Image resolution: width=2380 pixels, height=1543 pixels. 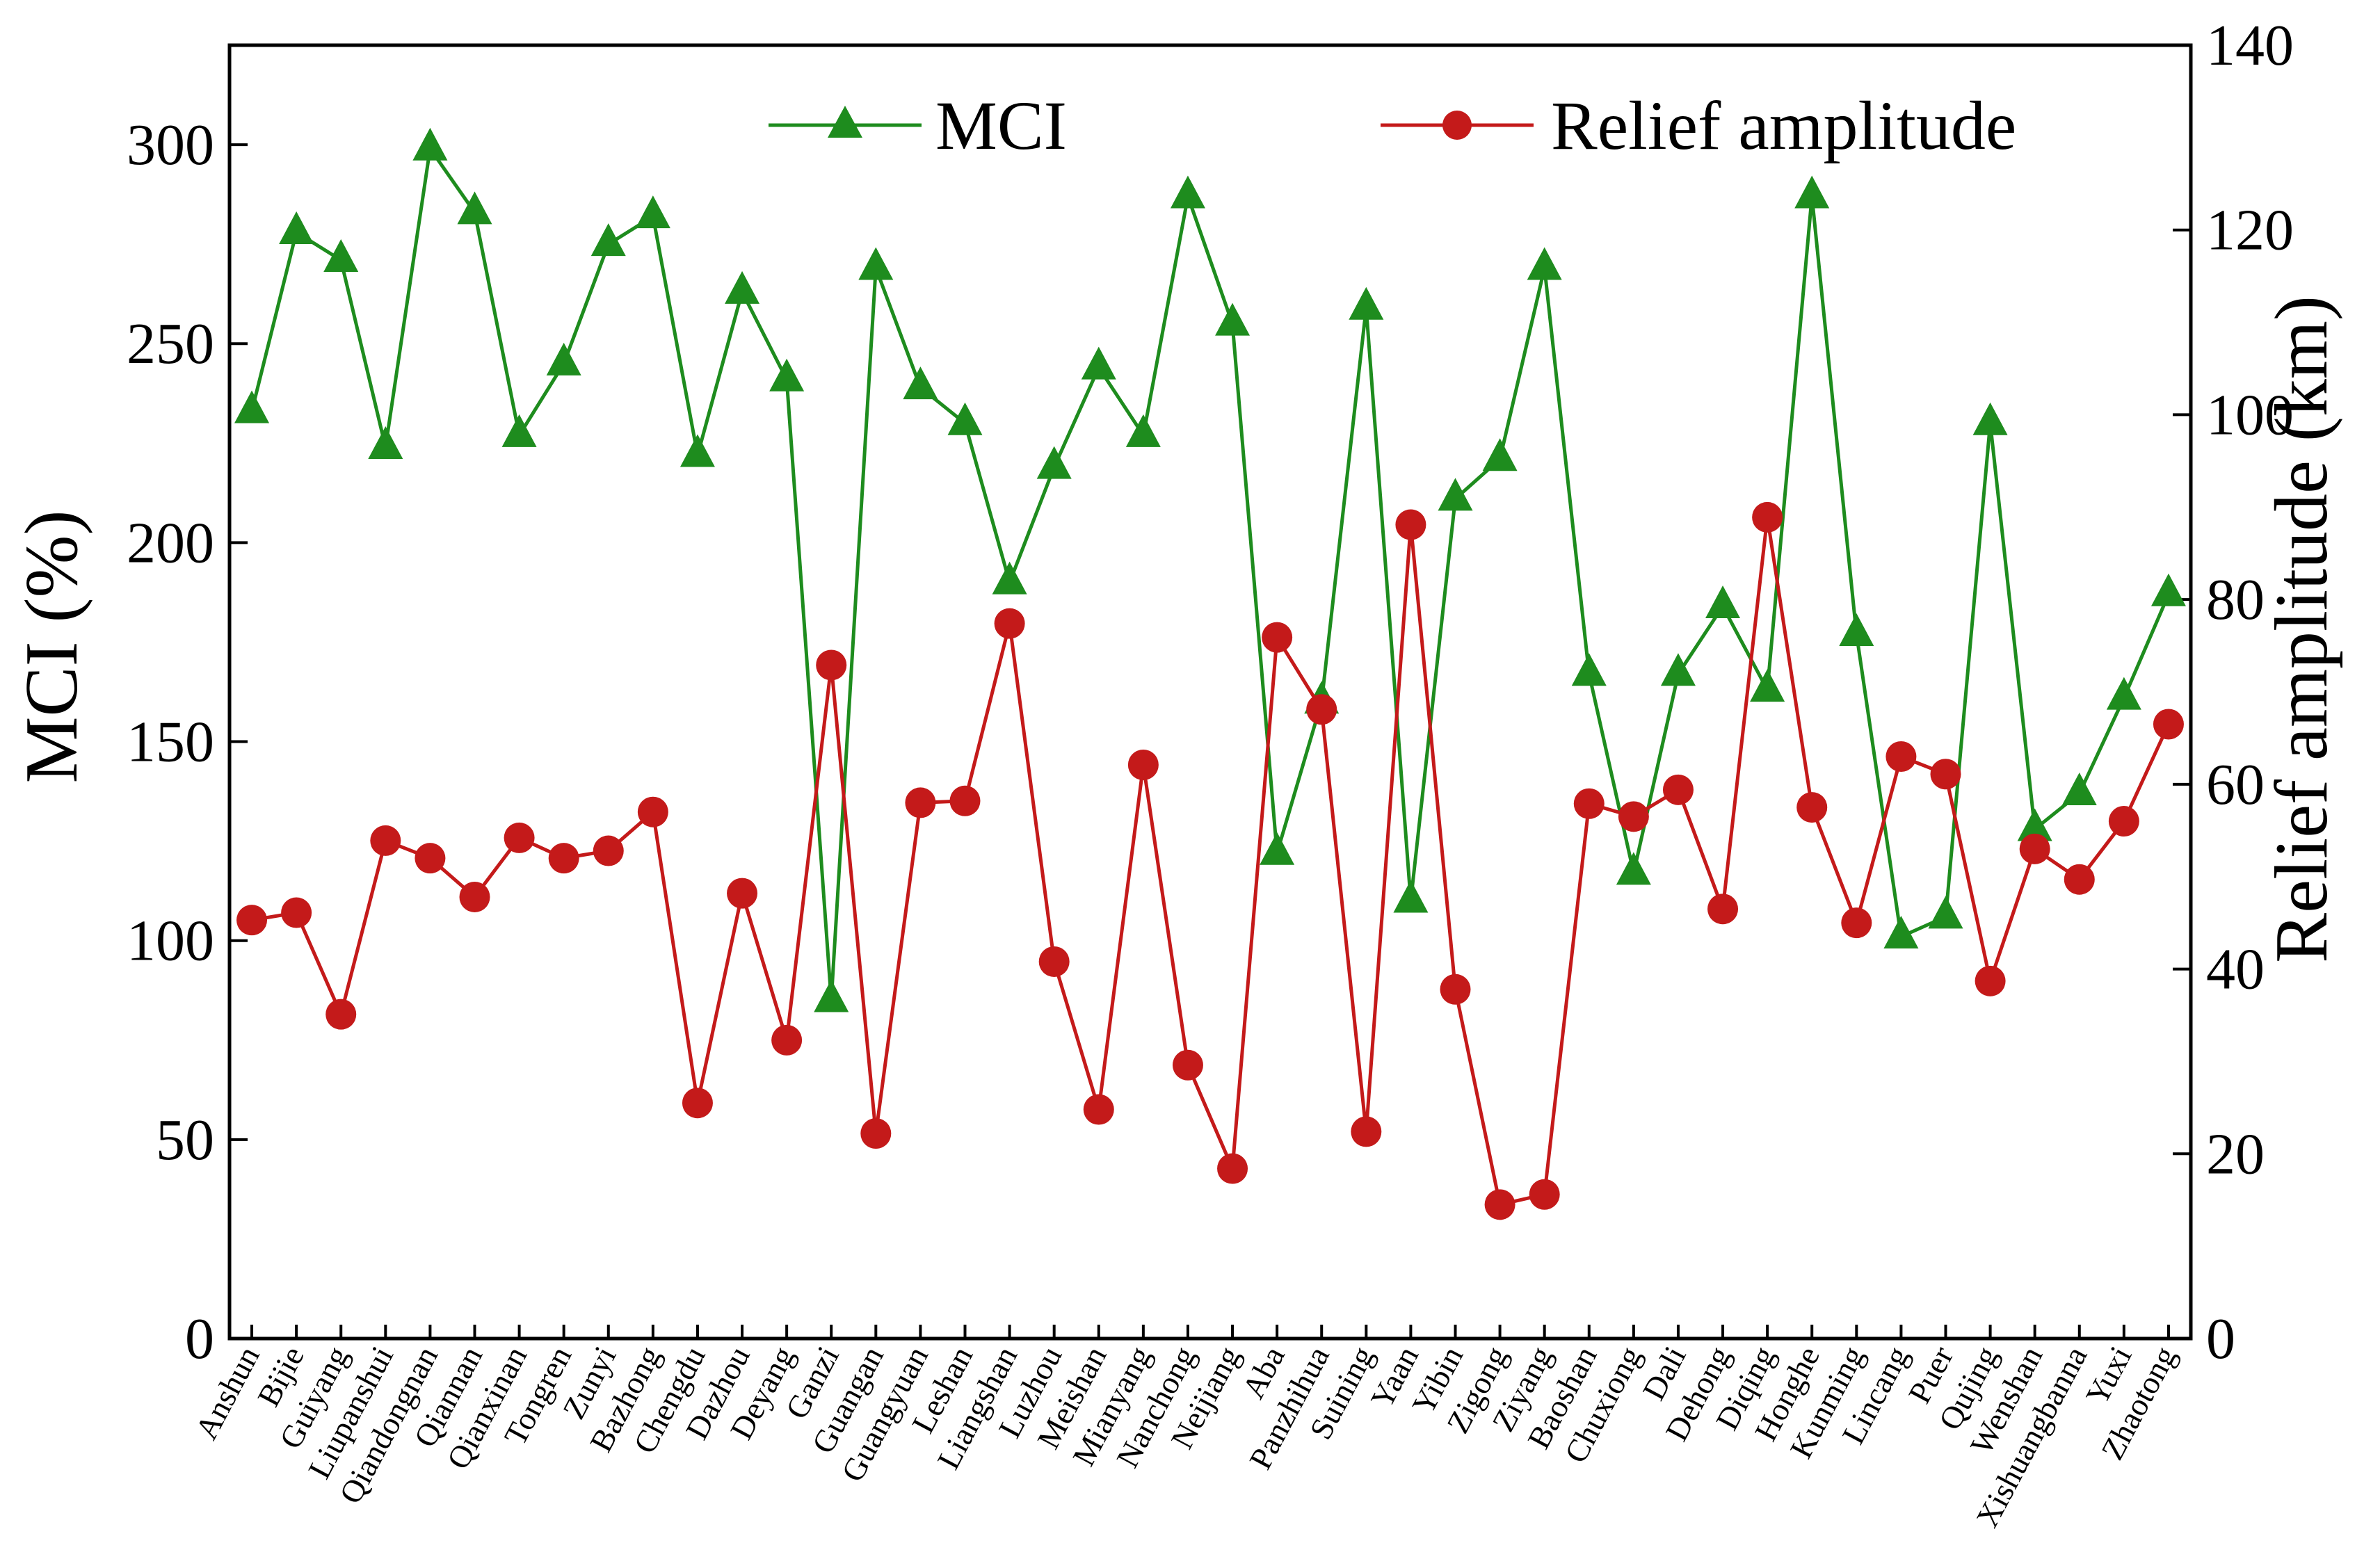 What do you see at coordinates (918, 126) in the screenshot?
I see `legend-item-mci: MCI` at bounding box center [918, 126].